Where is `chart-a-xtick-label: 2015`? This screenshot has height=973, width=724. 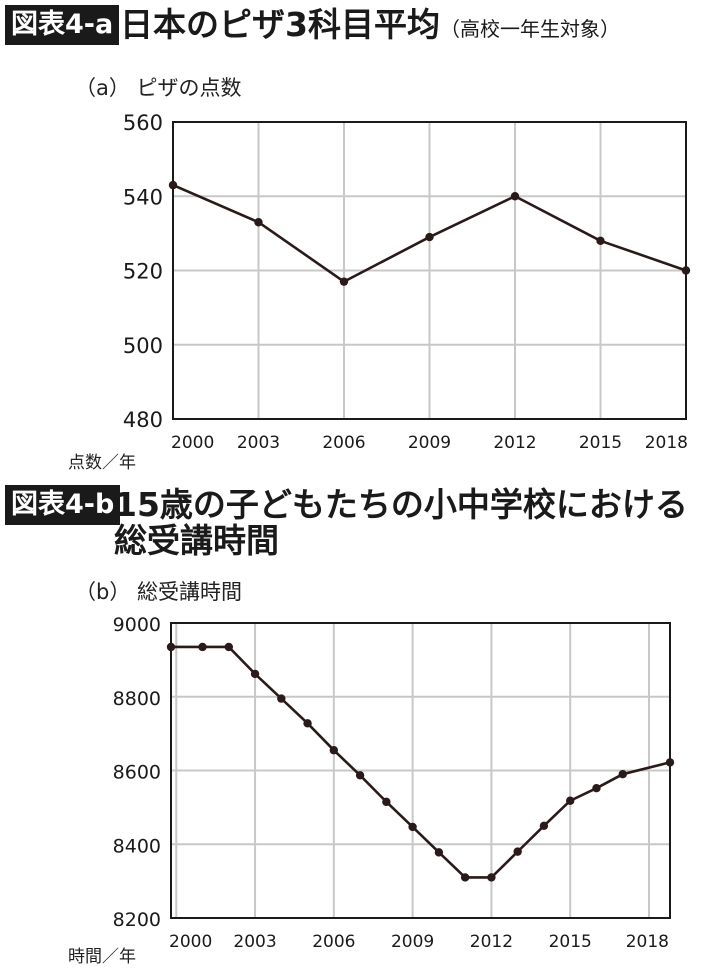 chart-a-xtick-label: 2015 is located at coordinates (600, 443).